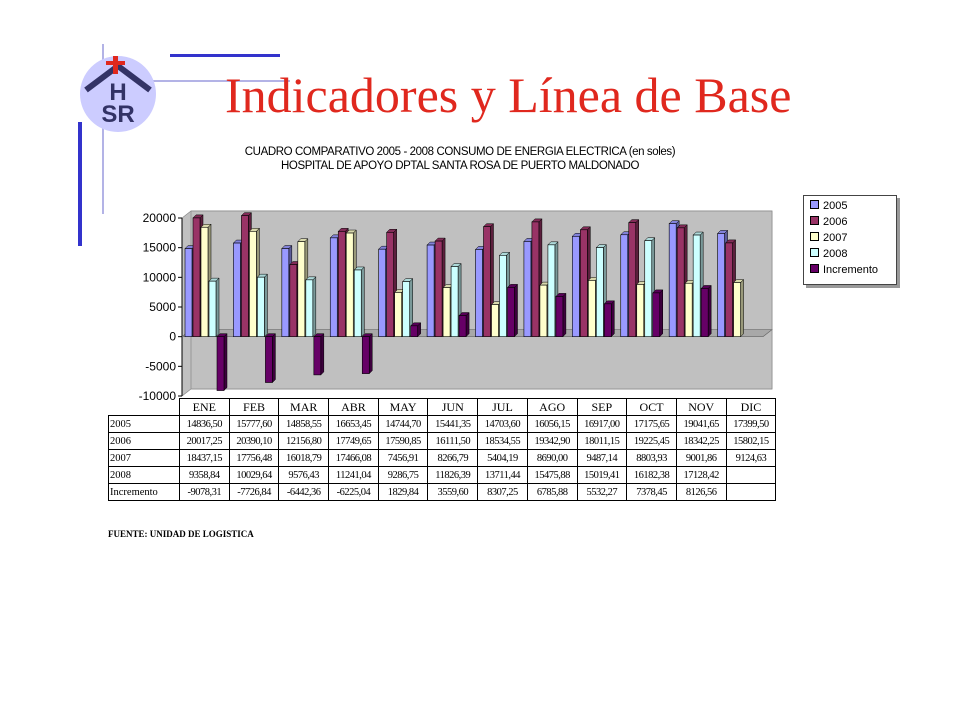  I want to click on legend-label: 2007, so click(835, 238).